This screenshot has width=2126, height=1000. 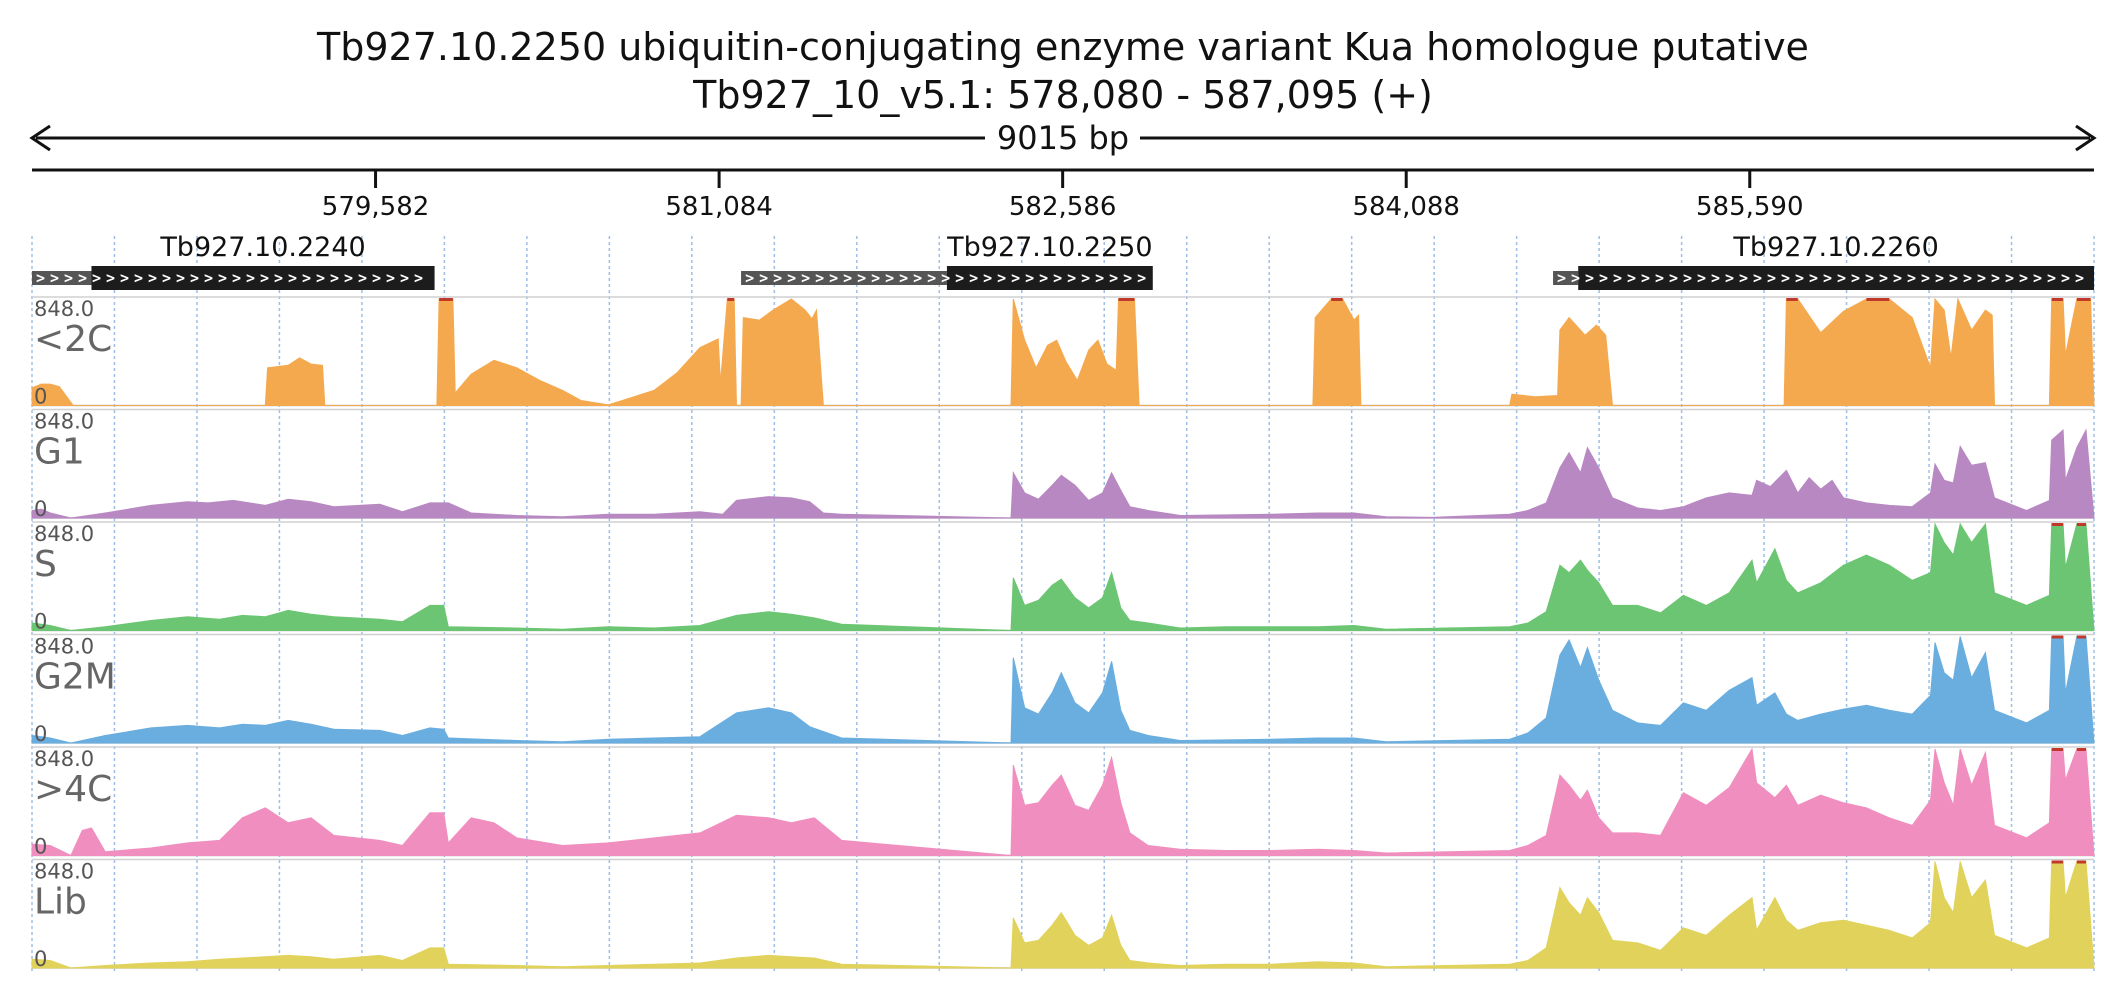 What do you see at coordinates (1063, 138) in the screenshot?
I see `span-length-label: 9015 bp` at bounding box center [1063, 138].